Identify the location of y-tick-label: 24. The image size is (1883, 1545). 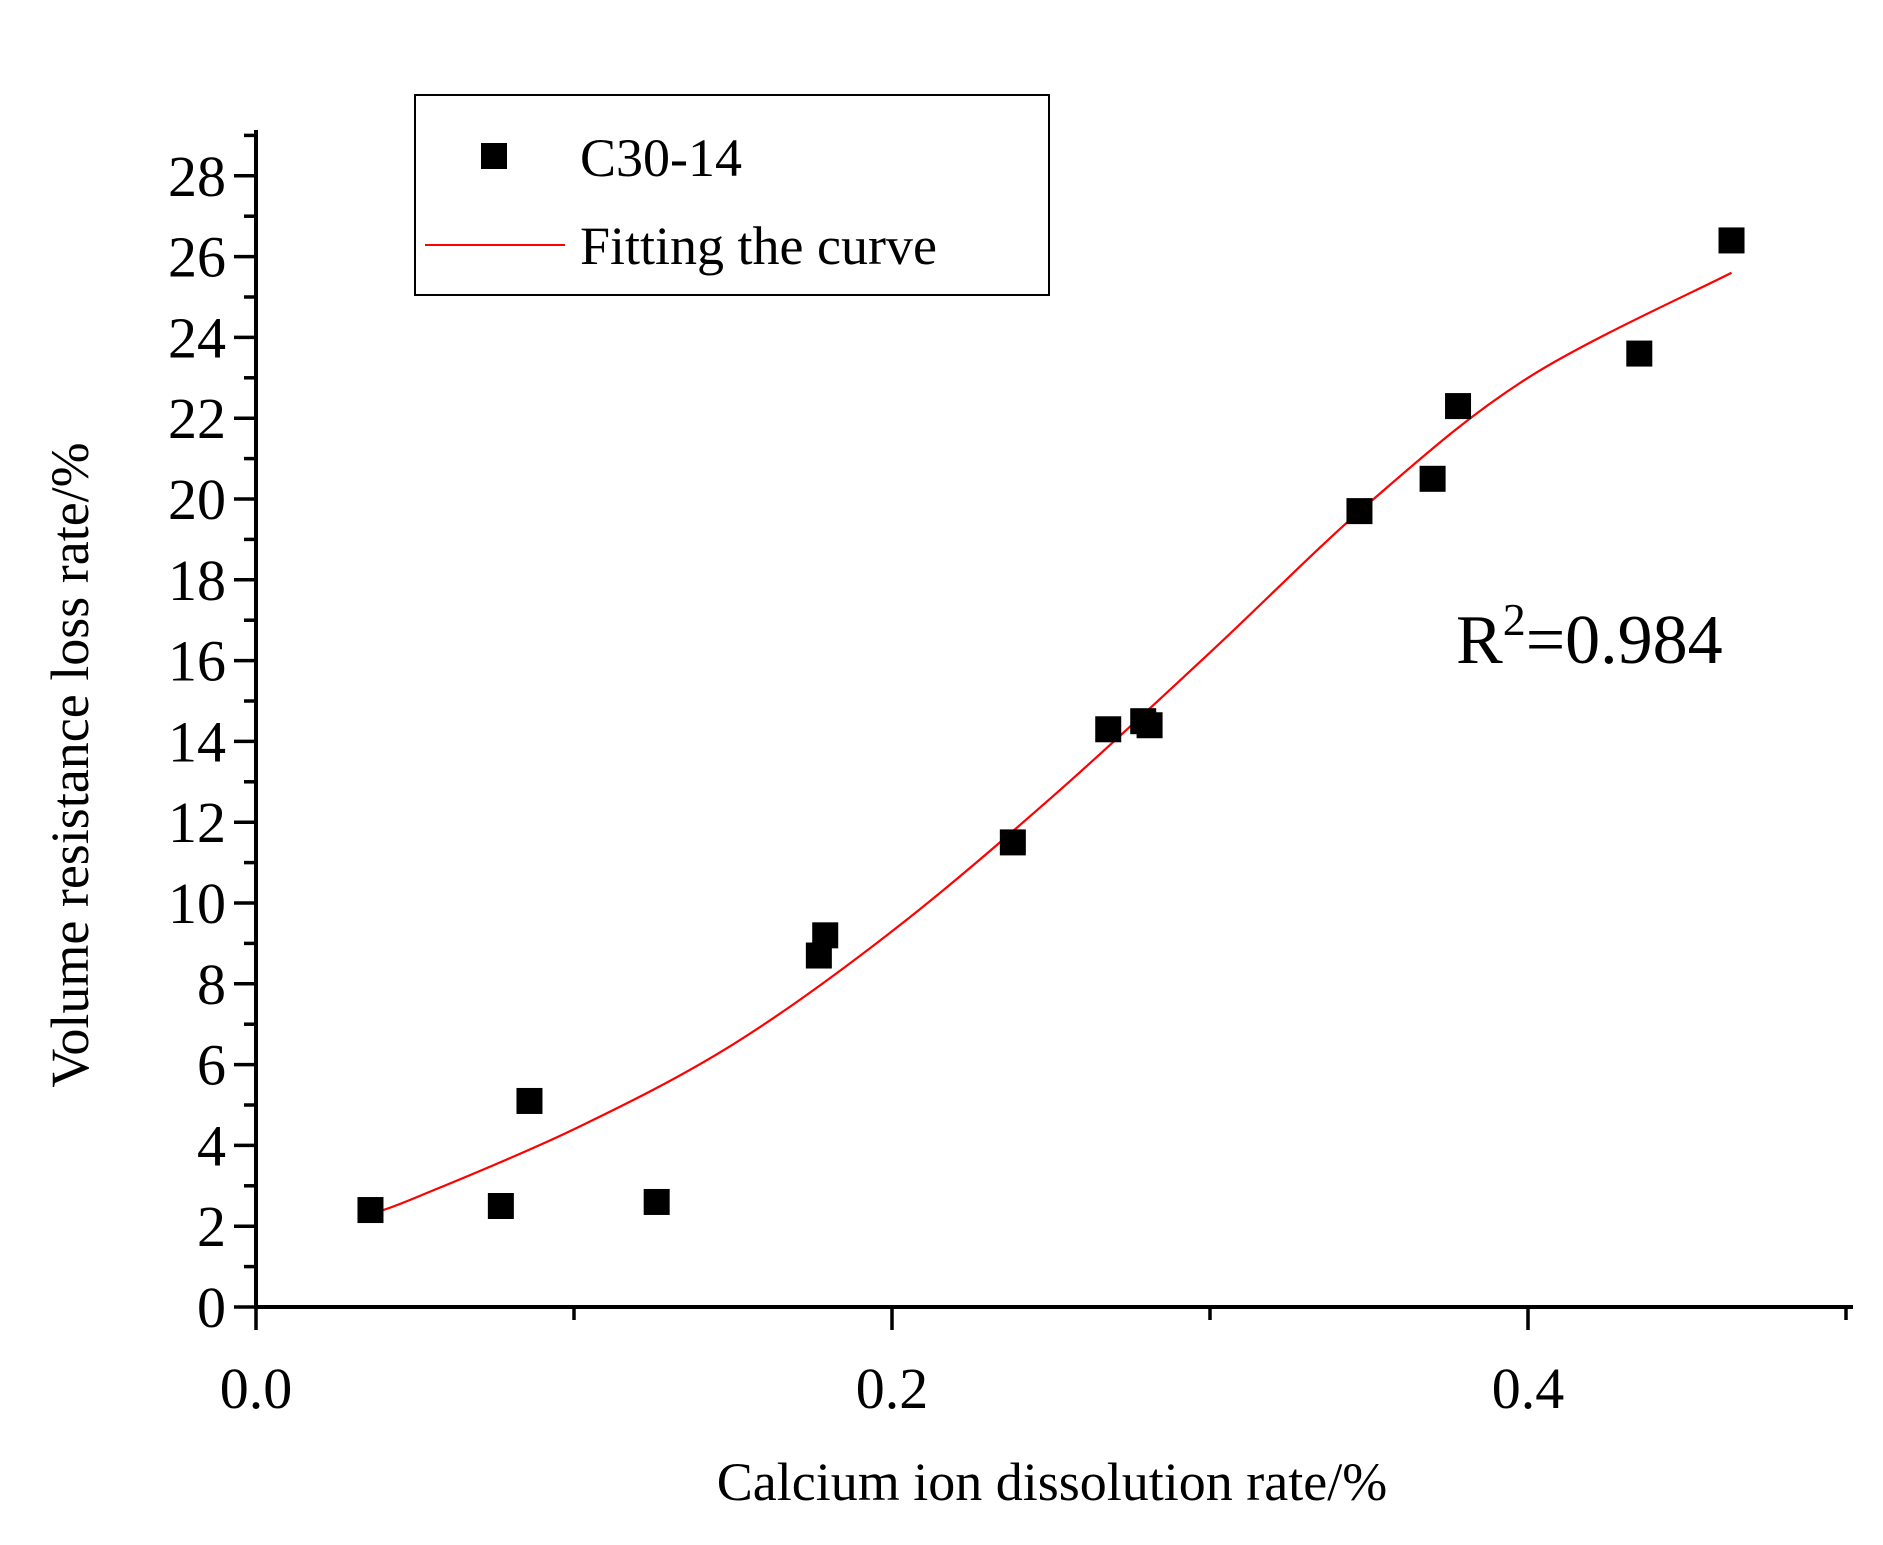
(197, 337).